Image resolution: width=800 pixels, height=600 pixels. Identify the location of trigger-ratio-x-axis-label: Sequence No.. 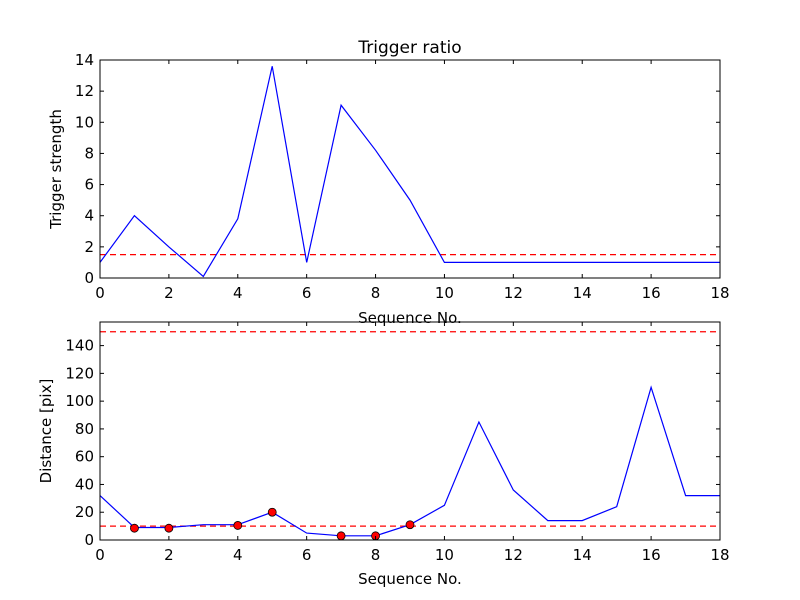
(410, 318).